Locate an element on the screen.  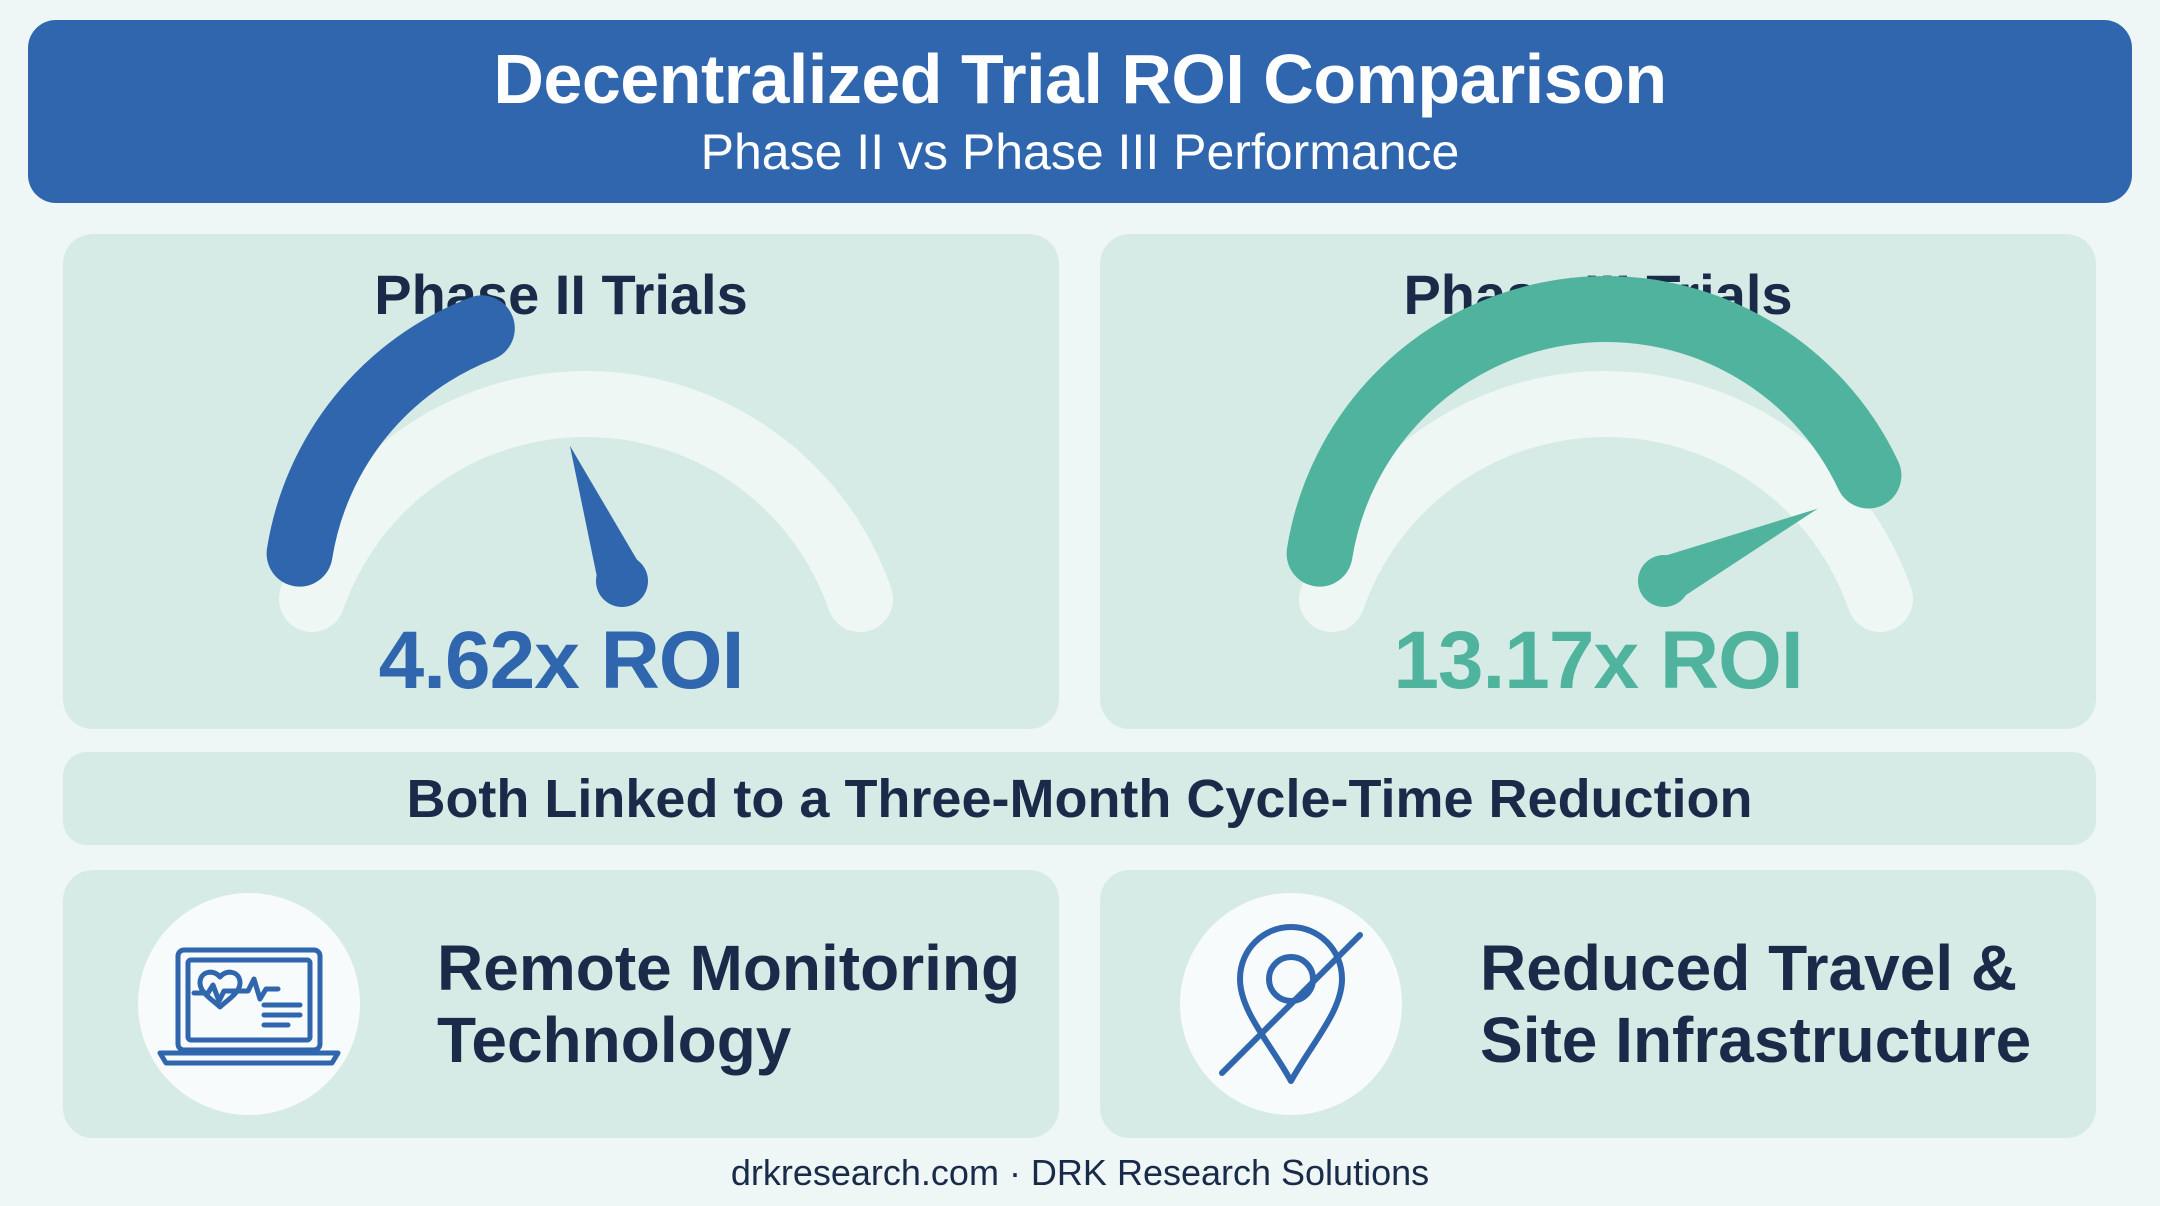
feature-remote-monitoring: Remote Monitoring Technology is located at coordinates (561, 1004).